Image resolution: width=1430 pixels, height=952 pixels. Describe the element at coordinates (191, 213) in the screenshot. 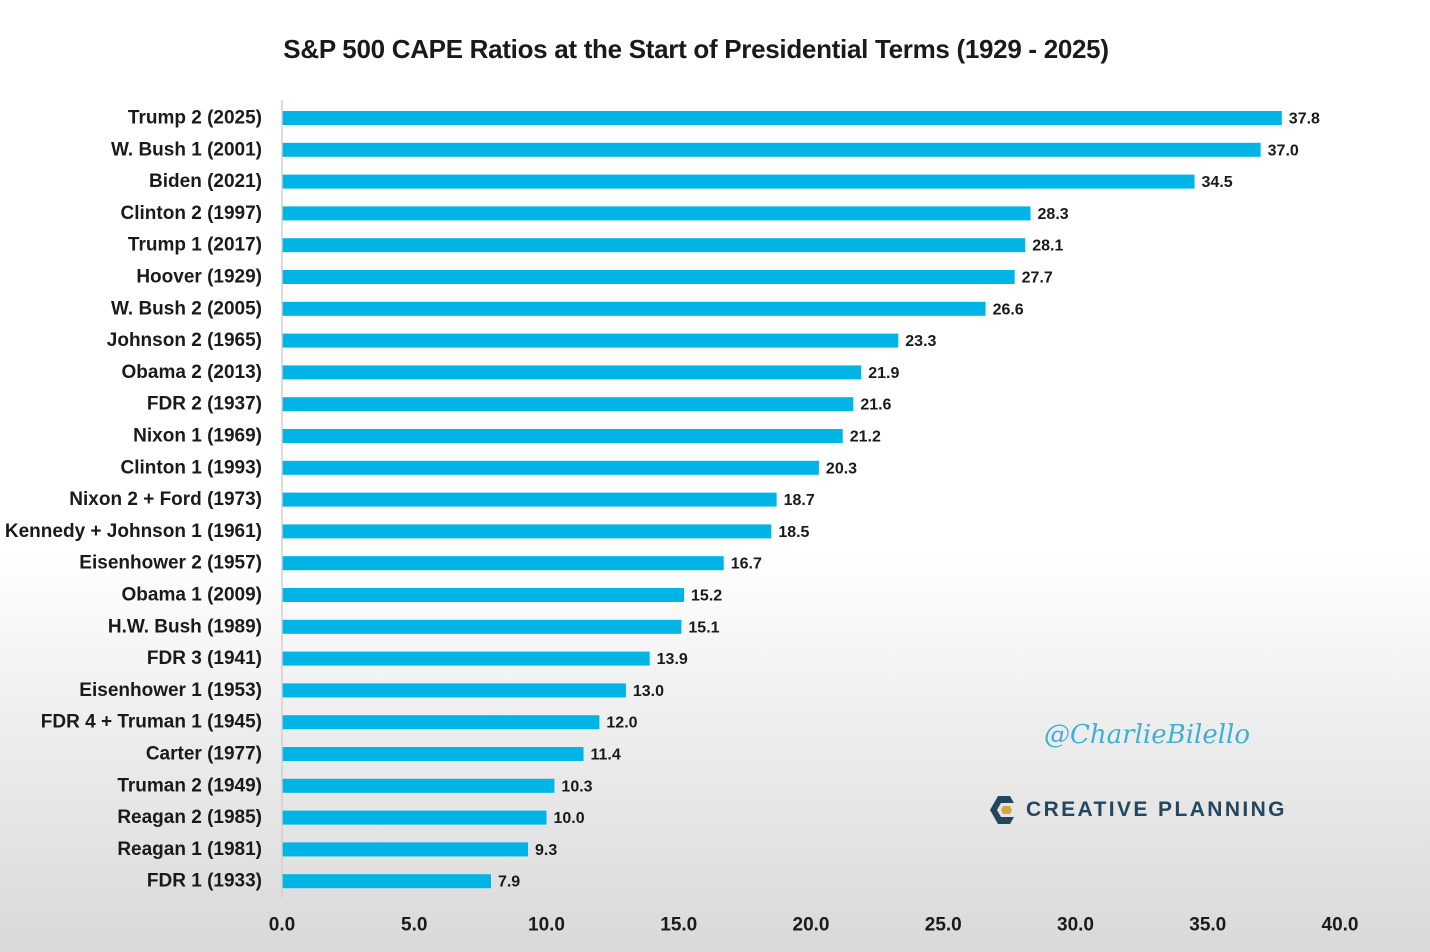

I see `category-label: Clinton 2 (1997)` at that location.